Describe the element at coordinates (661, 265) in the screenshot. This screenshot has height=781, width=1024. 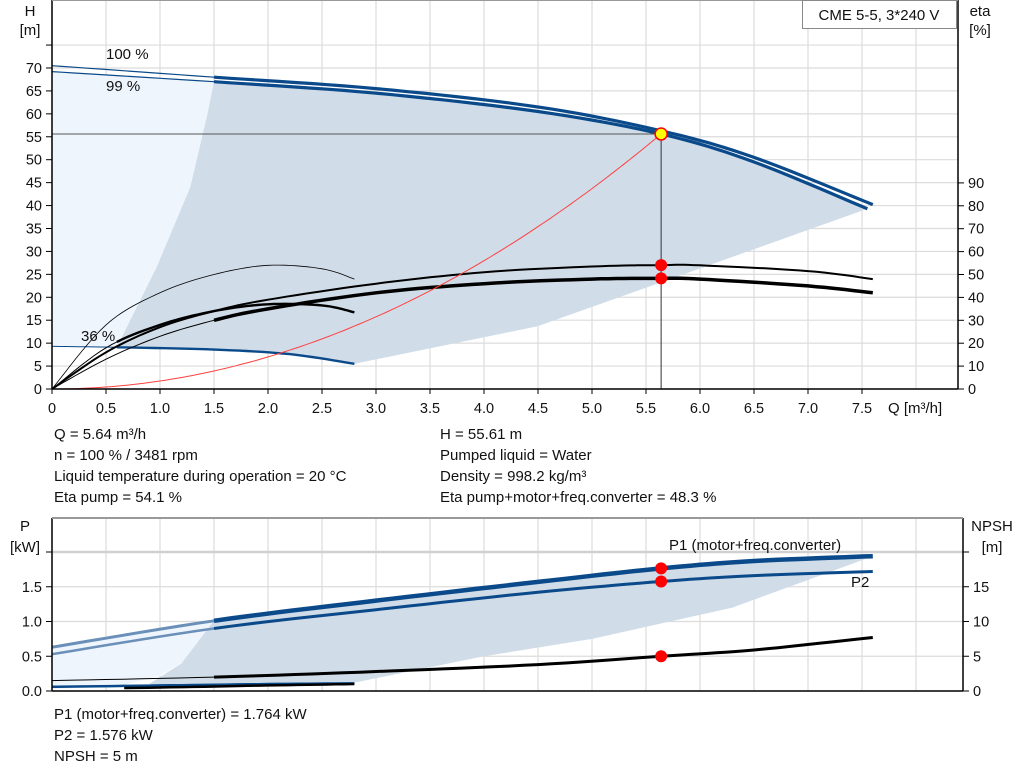
I see `eta-pump-point` at that location.